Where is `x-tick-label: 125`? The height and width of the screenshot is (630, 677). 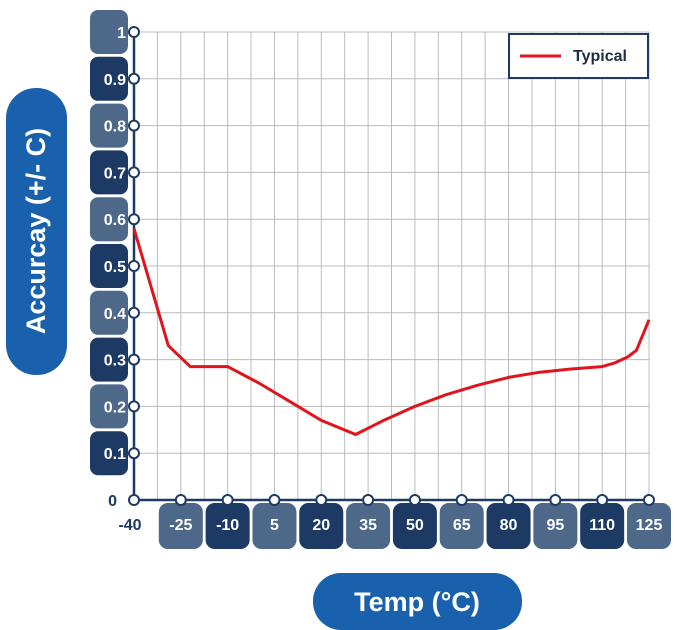
x-tick-label: 125 is located at coordinates (649, 525).